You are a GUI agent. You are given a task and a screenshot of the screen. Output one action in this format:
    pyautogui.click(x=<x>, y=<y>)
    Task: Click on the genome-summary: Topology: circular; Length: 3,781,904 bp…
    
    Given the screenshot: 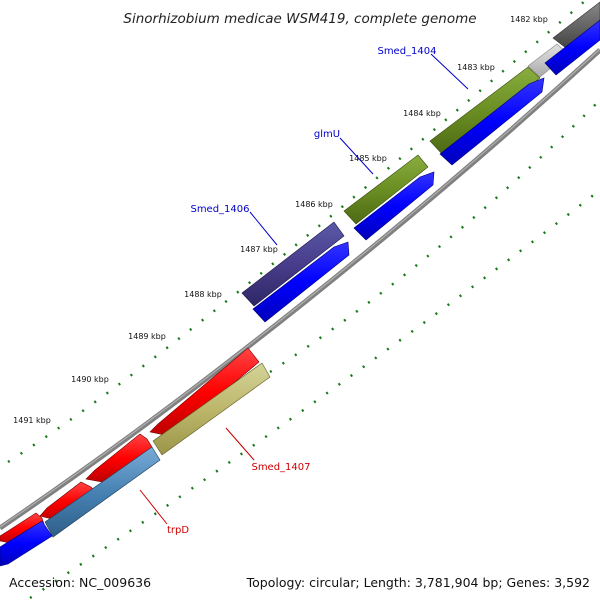 What is the action you would take?
    pyautogui.click(x=418, y=582)
    